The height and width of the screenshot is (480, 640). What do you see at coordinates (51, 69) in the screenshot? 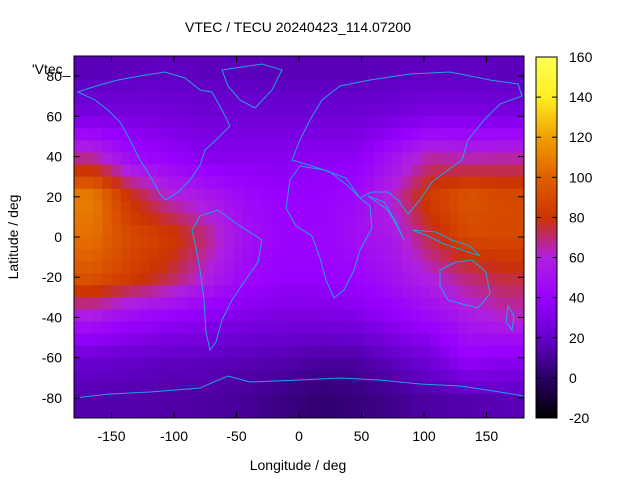
I see `legend-key: 'Vtec_` at bounding box center [51, 69].